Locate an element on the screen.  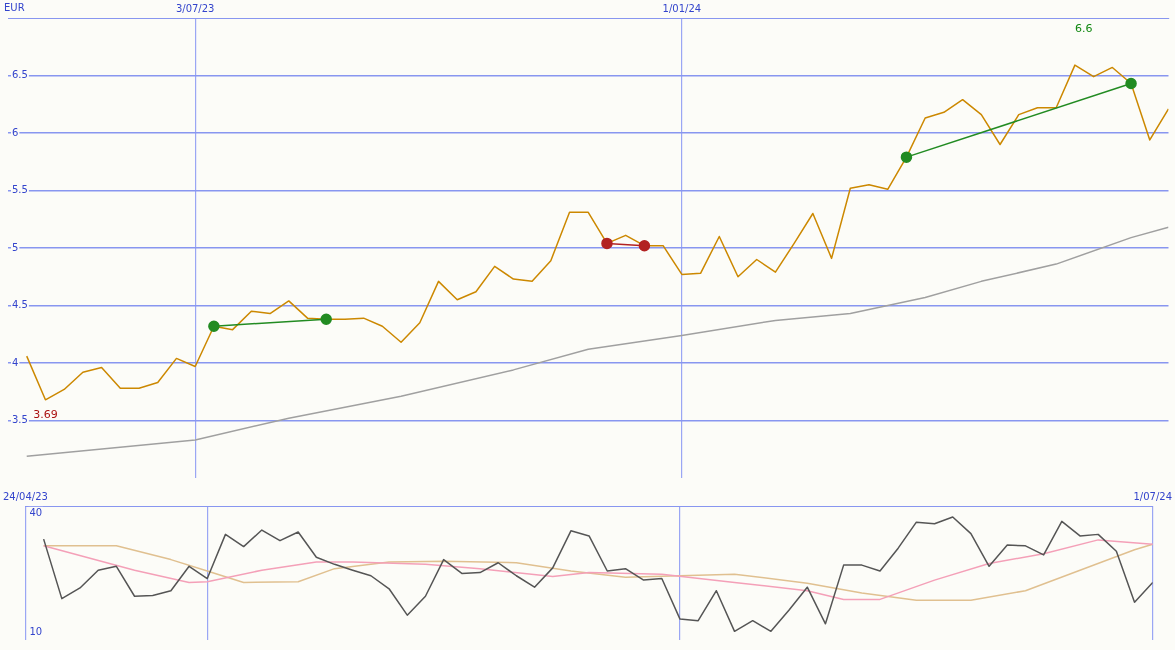
y-tick-label: 6 is located at coordinates (15, 132).